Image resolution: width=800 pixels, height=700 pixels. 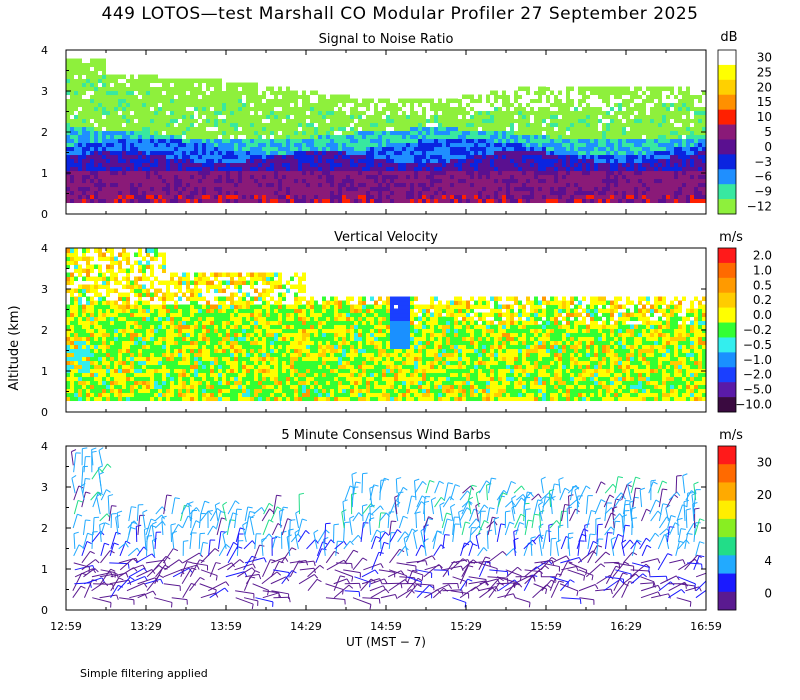 I want to click on snr-colorbar-unit: dB, so click(x=728, y=37).